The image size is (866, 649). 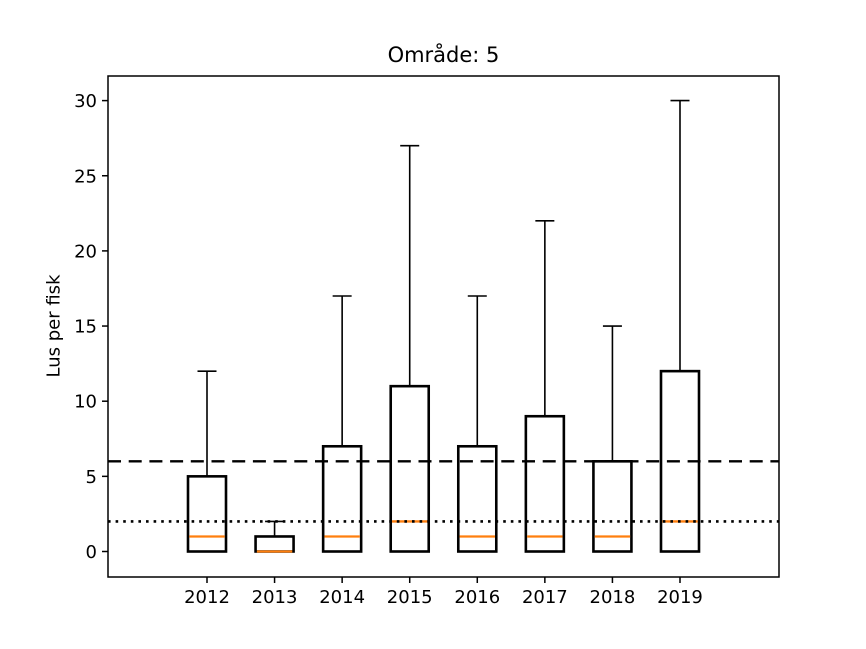 What do you see at coordinates (85, 327) in the screenshot?
I see `y-tick-label: 15` at bounding box center [85, 327].